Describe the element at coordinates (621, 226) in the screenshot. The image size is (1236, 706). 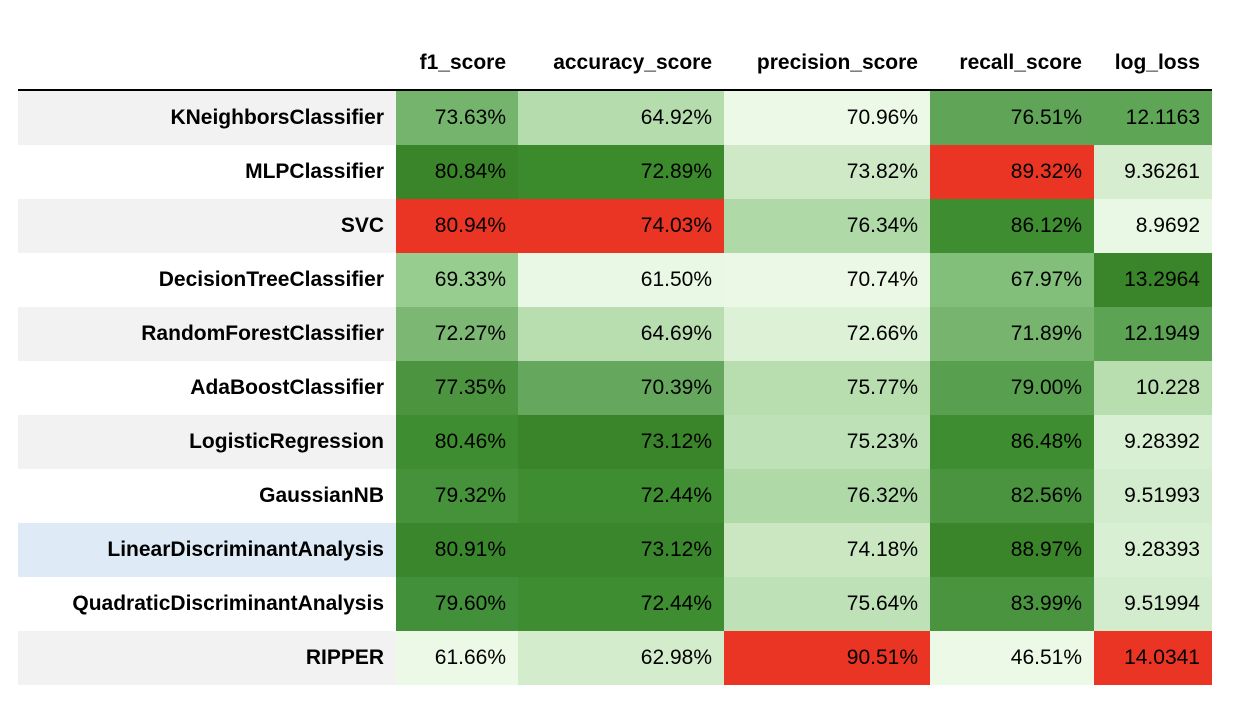
I see `metric-cell: 74.03%` at that location.